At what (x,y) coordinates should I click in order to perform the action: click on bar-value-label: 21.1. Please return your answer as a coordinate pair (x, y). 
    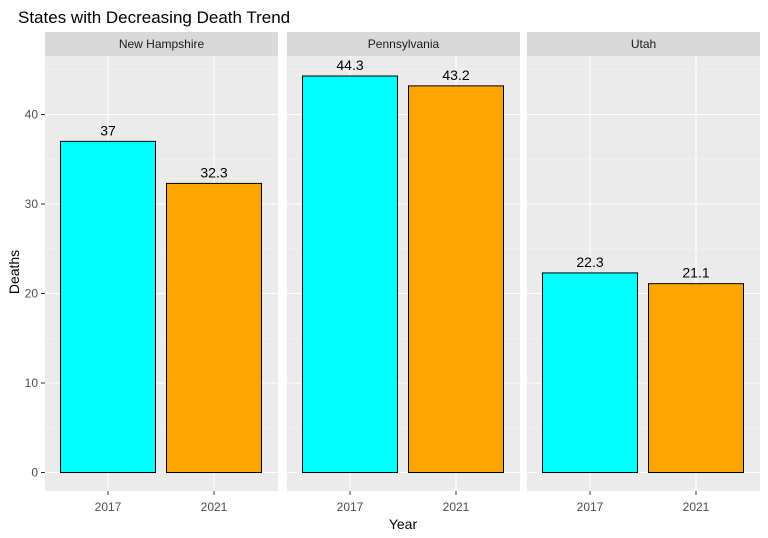
    Looking at the image, I should click on (695, 273).